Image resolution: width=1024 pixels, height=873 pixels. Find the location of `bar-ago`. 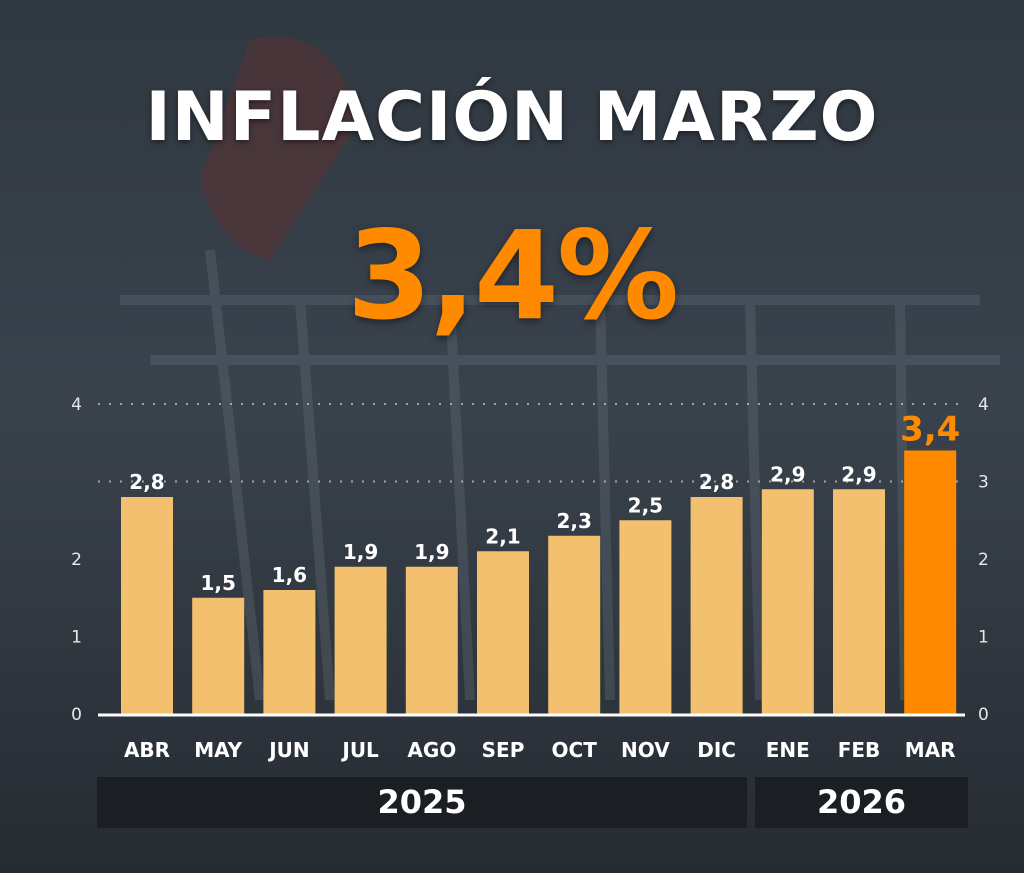

bar-ago is located at coordinates (431, 640).